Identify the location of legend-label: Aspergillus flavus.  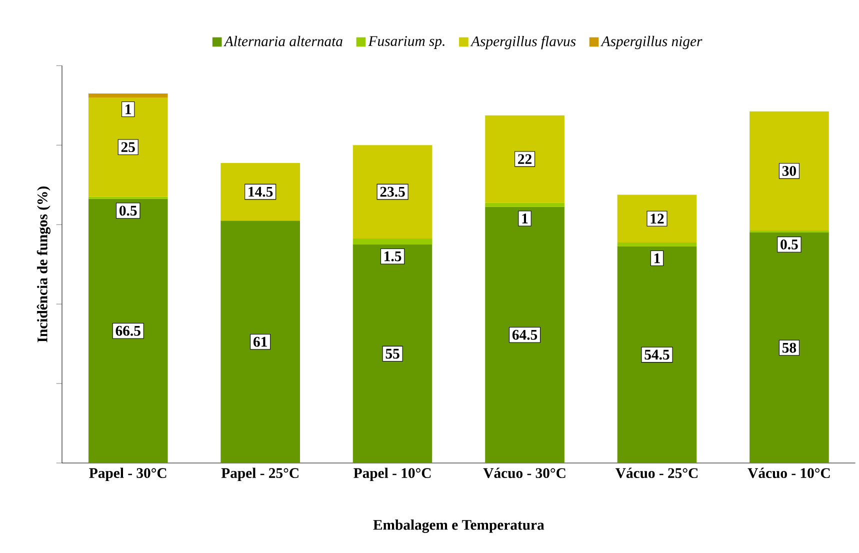
(523, 43).